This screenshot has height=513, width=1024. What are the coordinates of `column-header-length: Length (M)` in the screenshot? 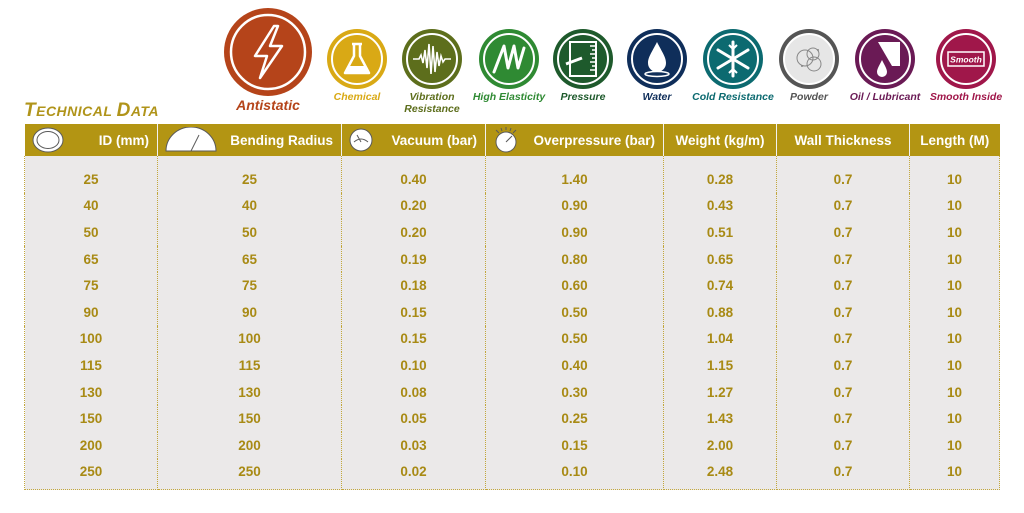 It's located at (954, 140).